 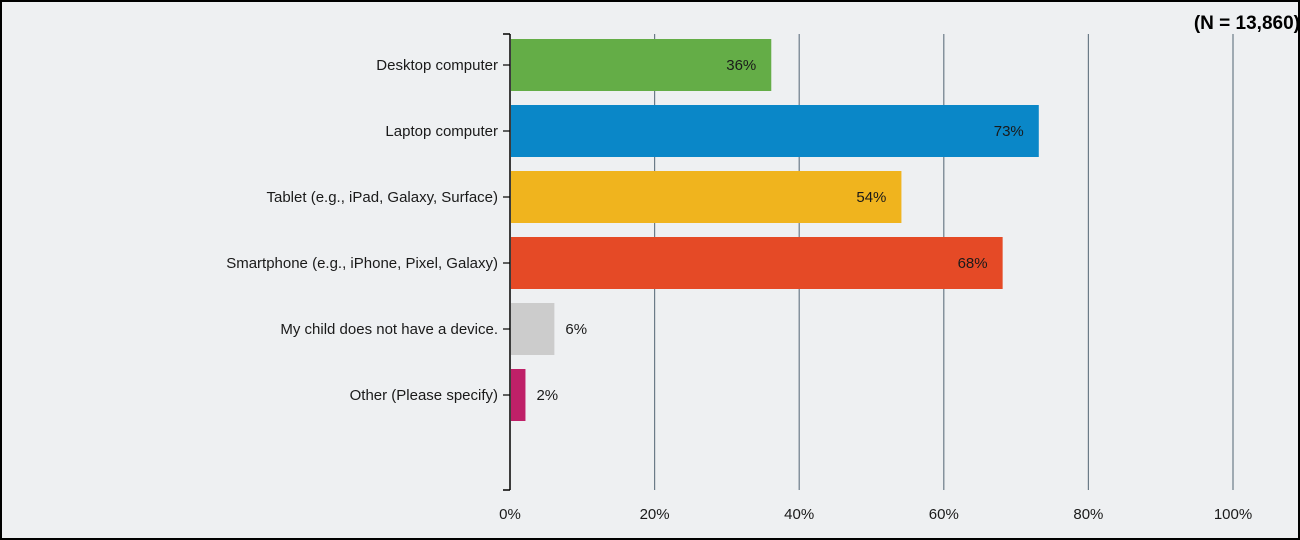 I want to click on data-label: 6%, so click(x=576, y=329).